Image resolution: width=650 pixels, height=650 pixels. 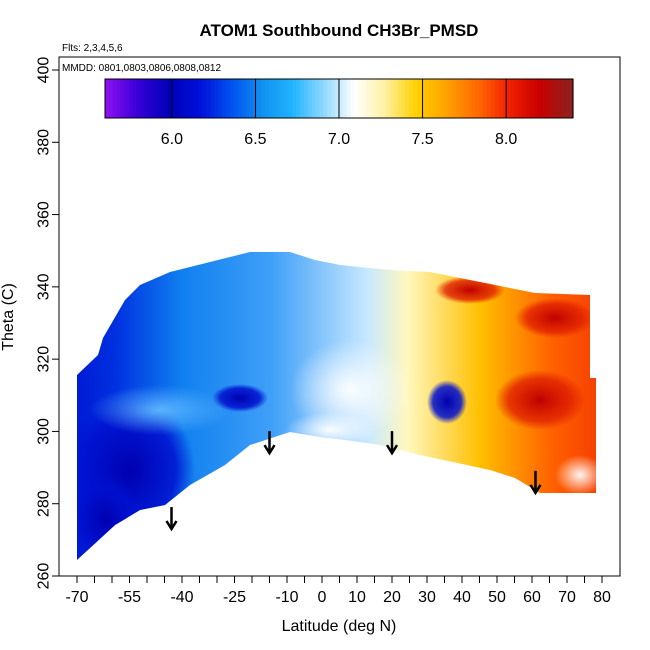 What do you see at coordinates (338, 590) in the screenshot?
I see `x-axis: -70 -55 -40 -25 -10 0 10 20 30 40 50 60 70 80` at bounding box center [338, 590].